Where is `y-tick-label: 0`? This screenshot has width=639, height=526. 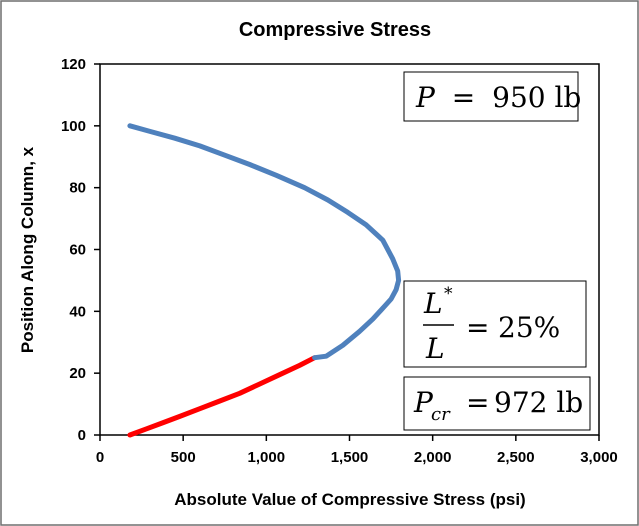
y-tick-label: 0 is located at coordinates (82, 435).